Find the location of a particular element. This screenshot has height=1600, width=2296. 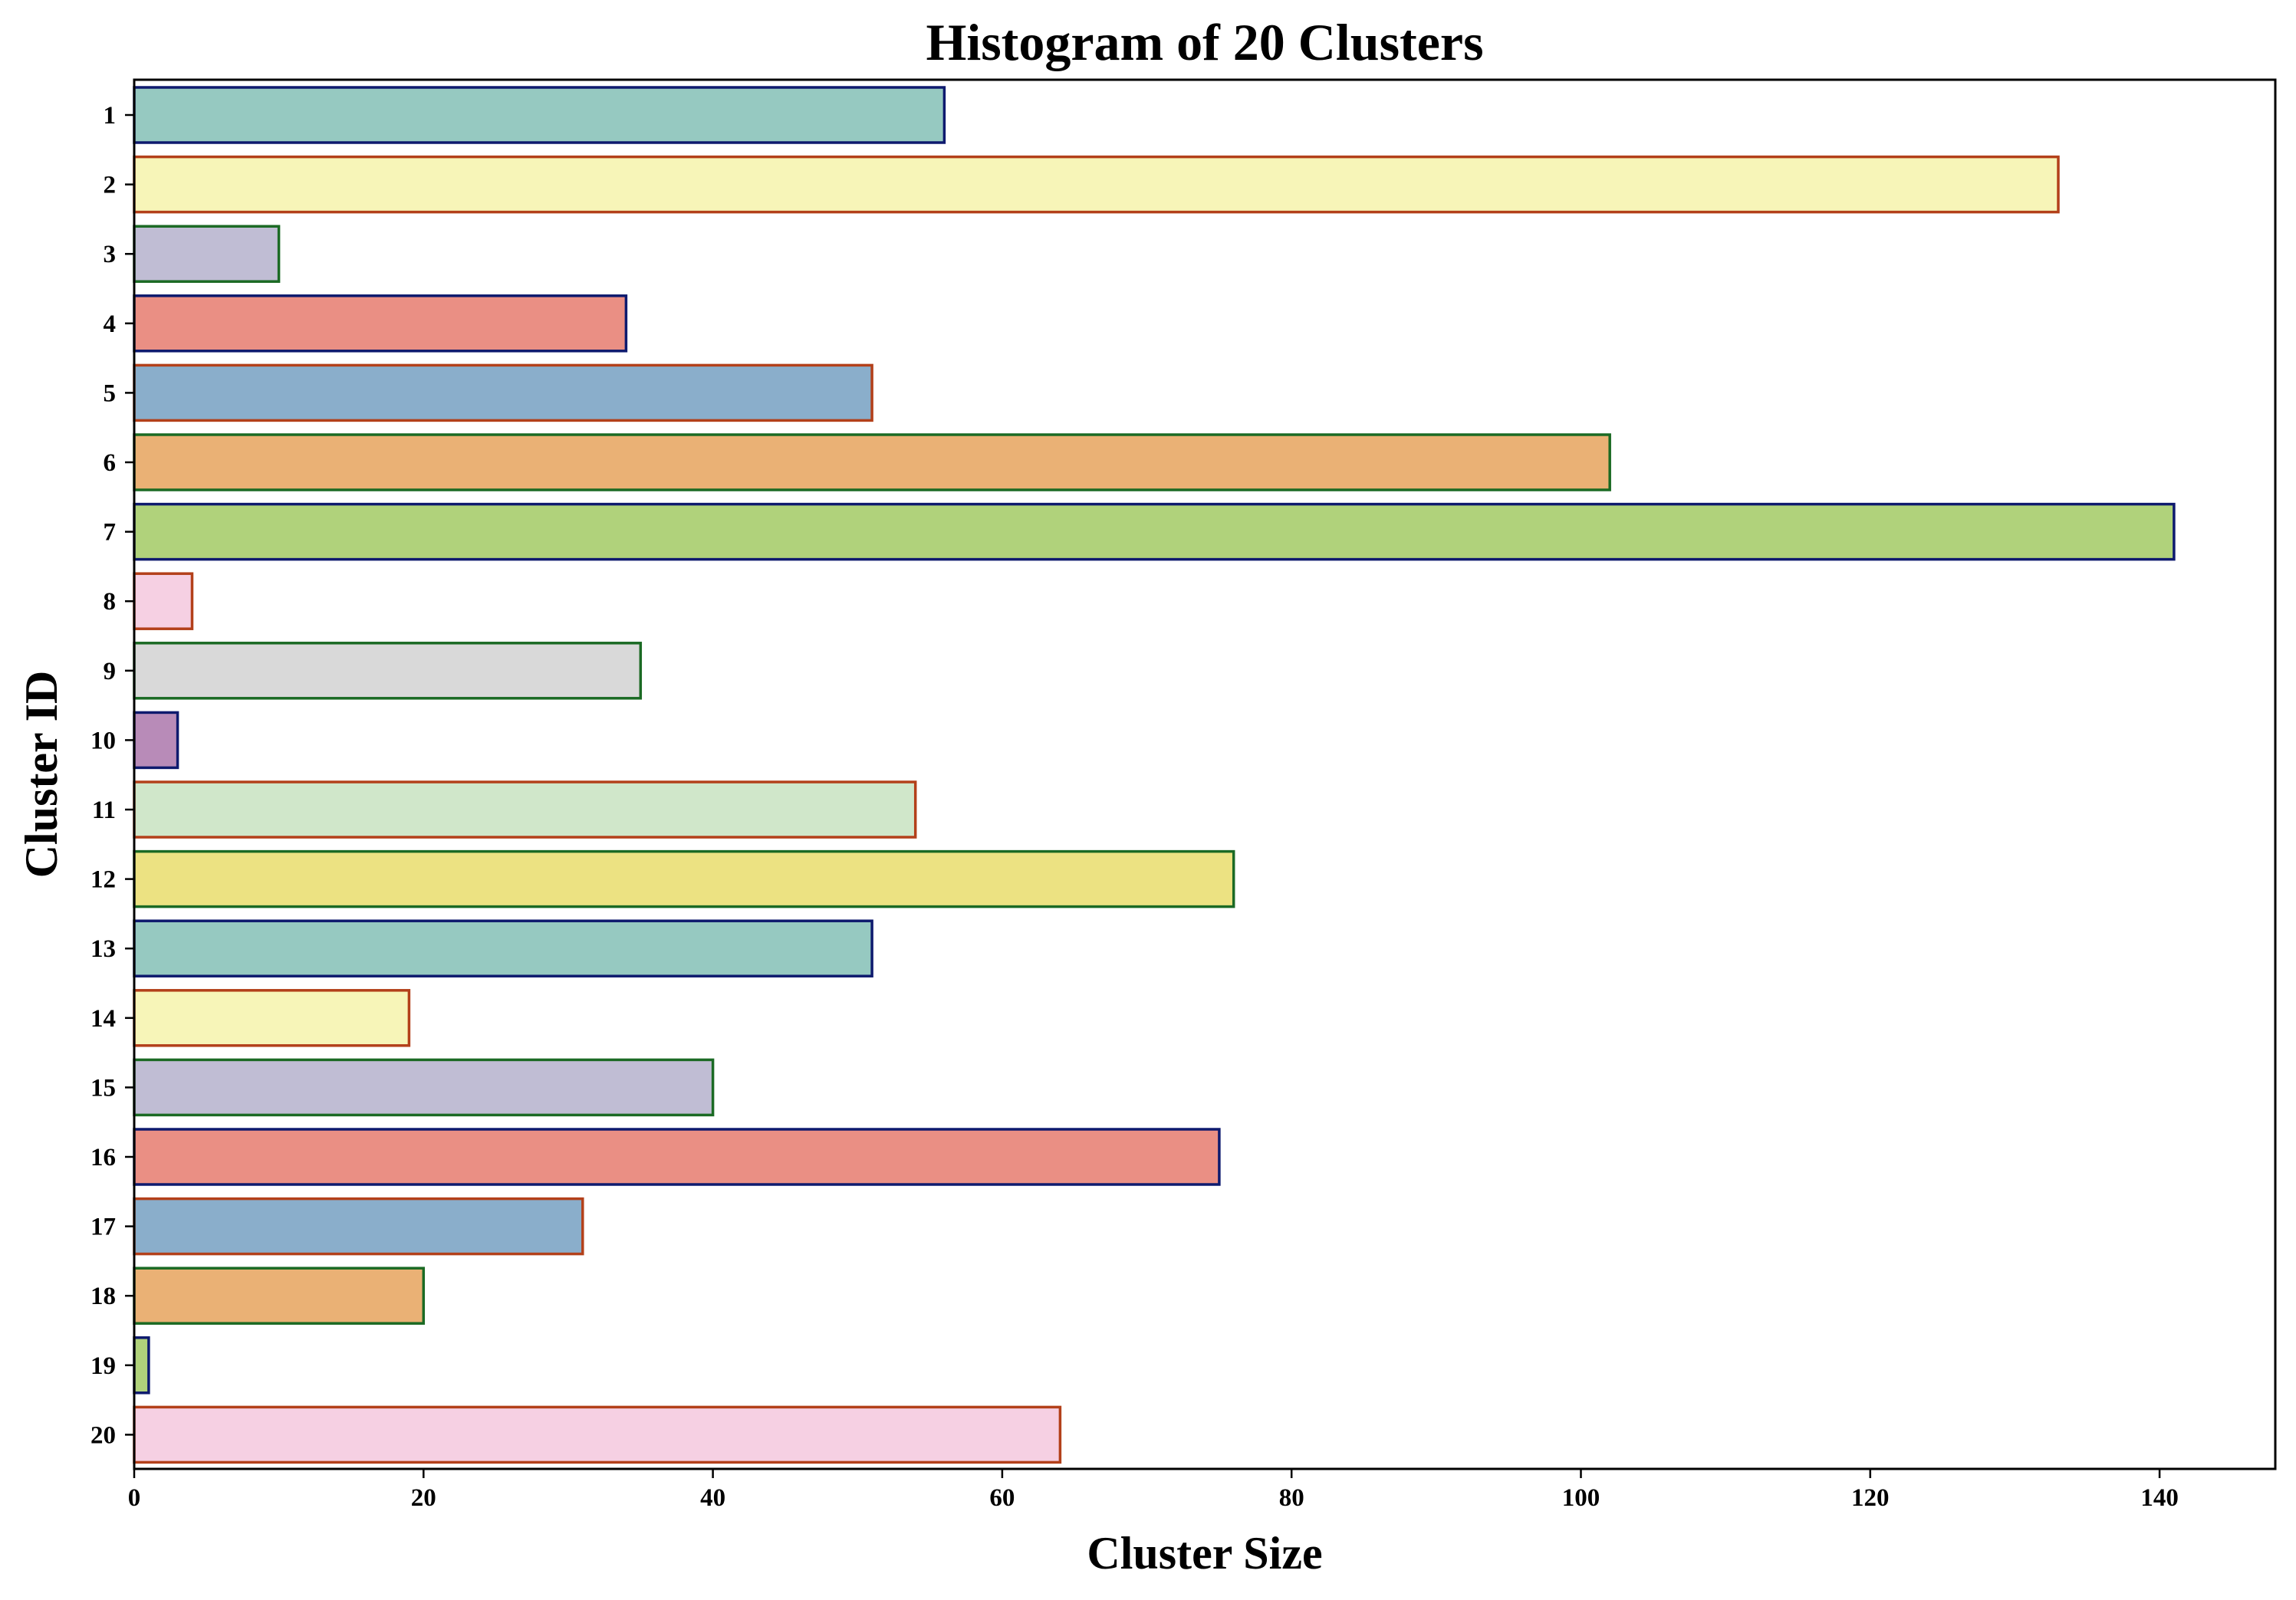

x-tick-label: 40 is located at coordinates (712, 1498).